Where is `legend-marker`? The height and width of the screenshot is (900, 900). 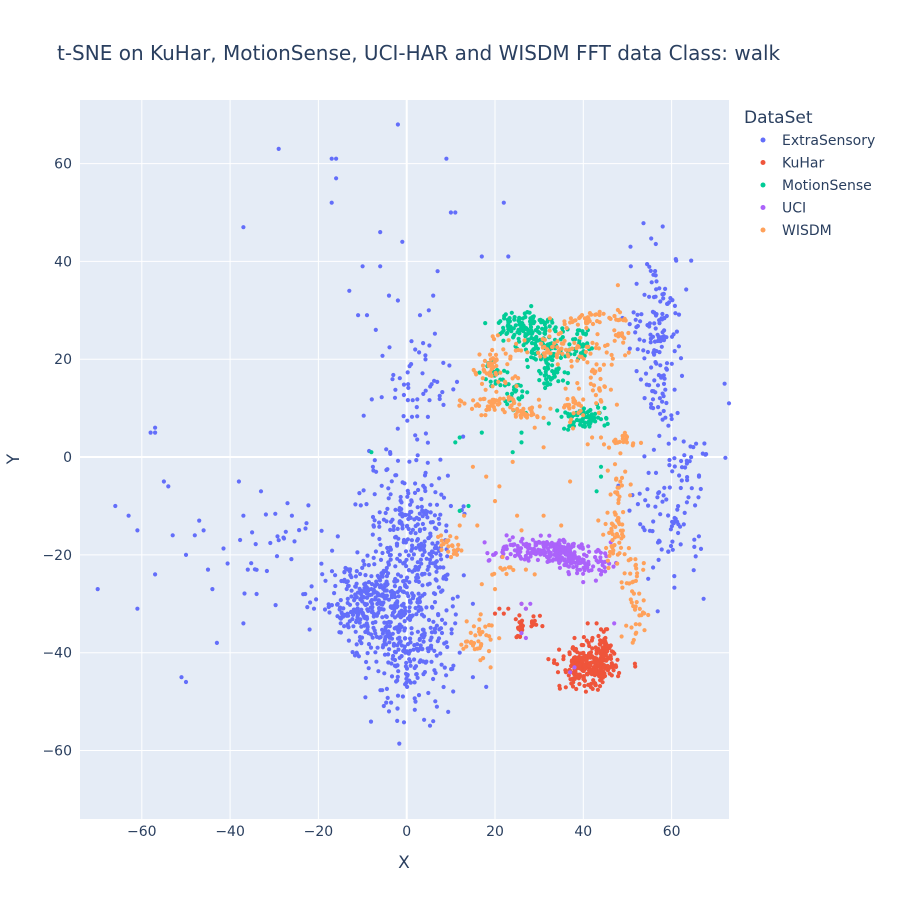 legend-marker is located at coordinates (763, 230).